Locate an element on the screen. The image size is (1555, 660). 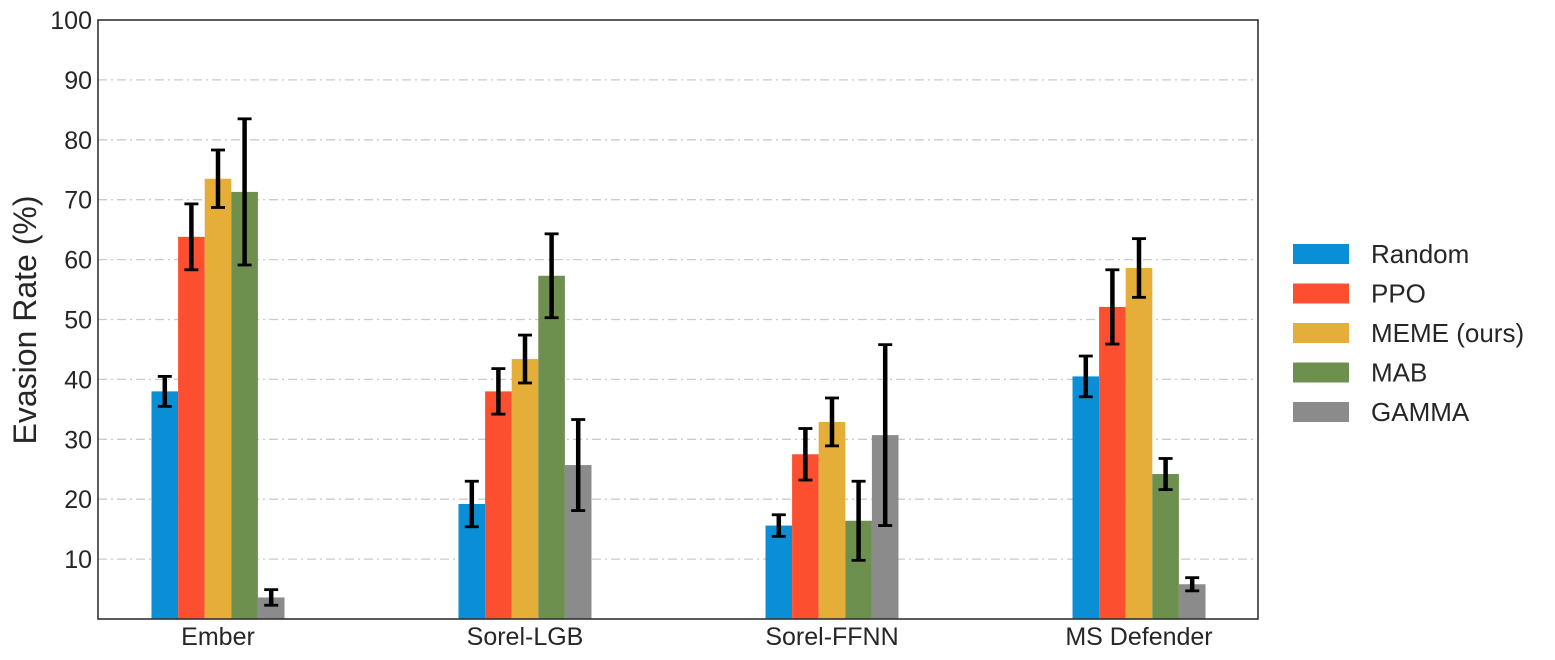
legend: Random PPO MEME (ours) MAB GAMMA is located at coordinates (1408, 333).